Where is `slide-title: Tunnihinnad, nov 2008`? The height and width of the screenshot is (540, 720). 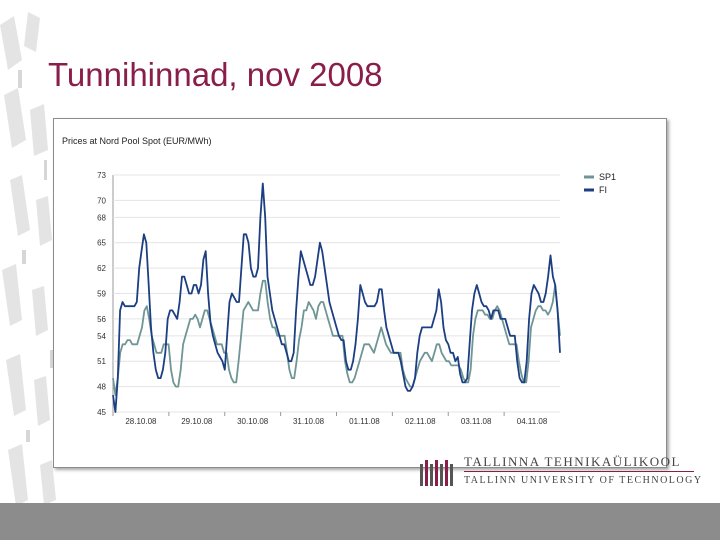 slide-title: Tunnihinnad, nov 2008 is located at coordinates (215, 74).